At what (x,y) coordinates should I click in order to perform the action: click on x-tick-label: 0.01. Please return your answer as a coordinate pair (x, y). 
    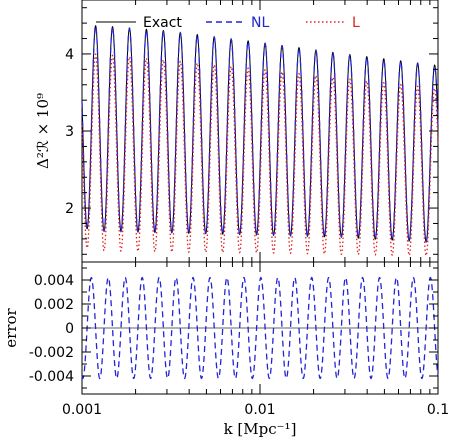
    Looking at the image, I should click on (259, 410).